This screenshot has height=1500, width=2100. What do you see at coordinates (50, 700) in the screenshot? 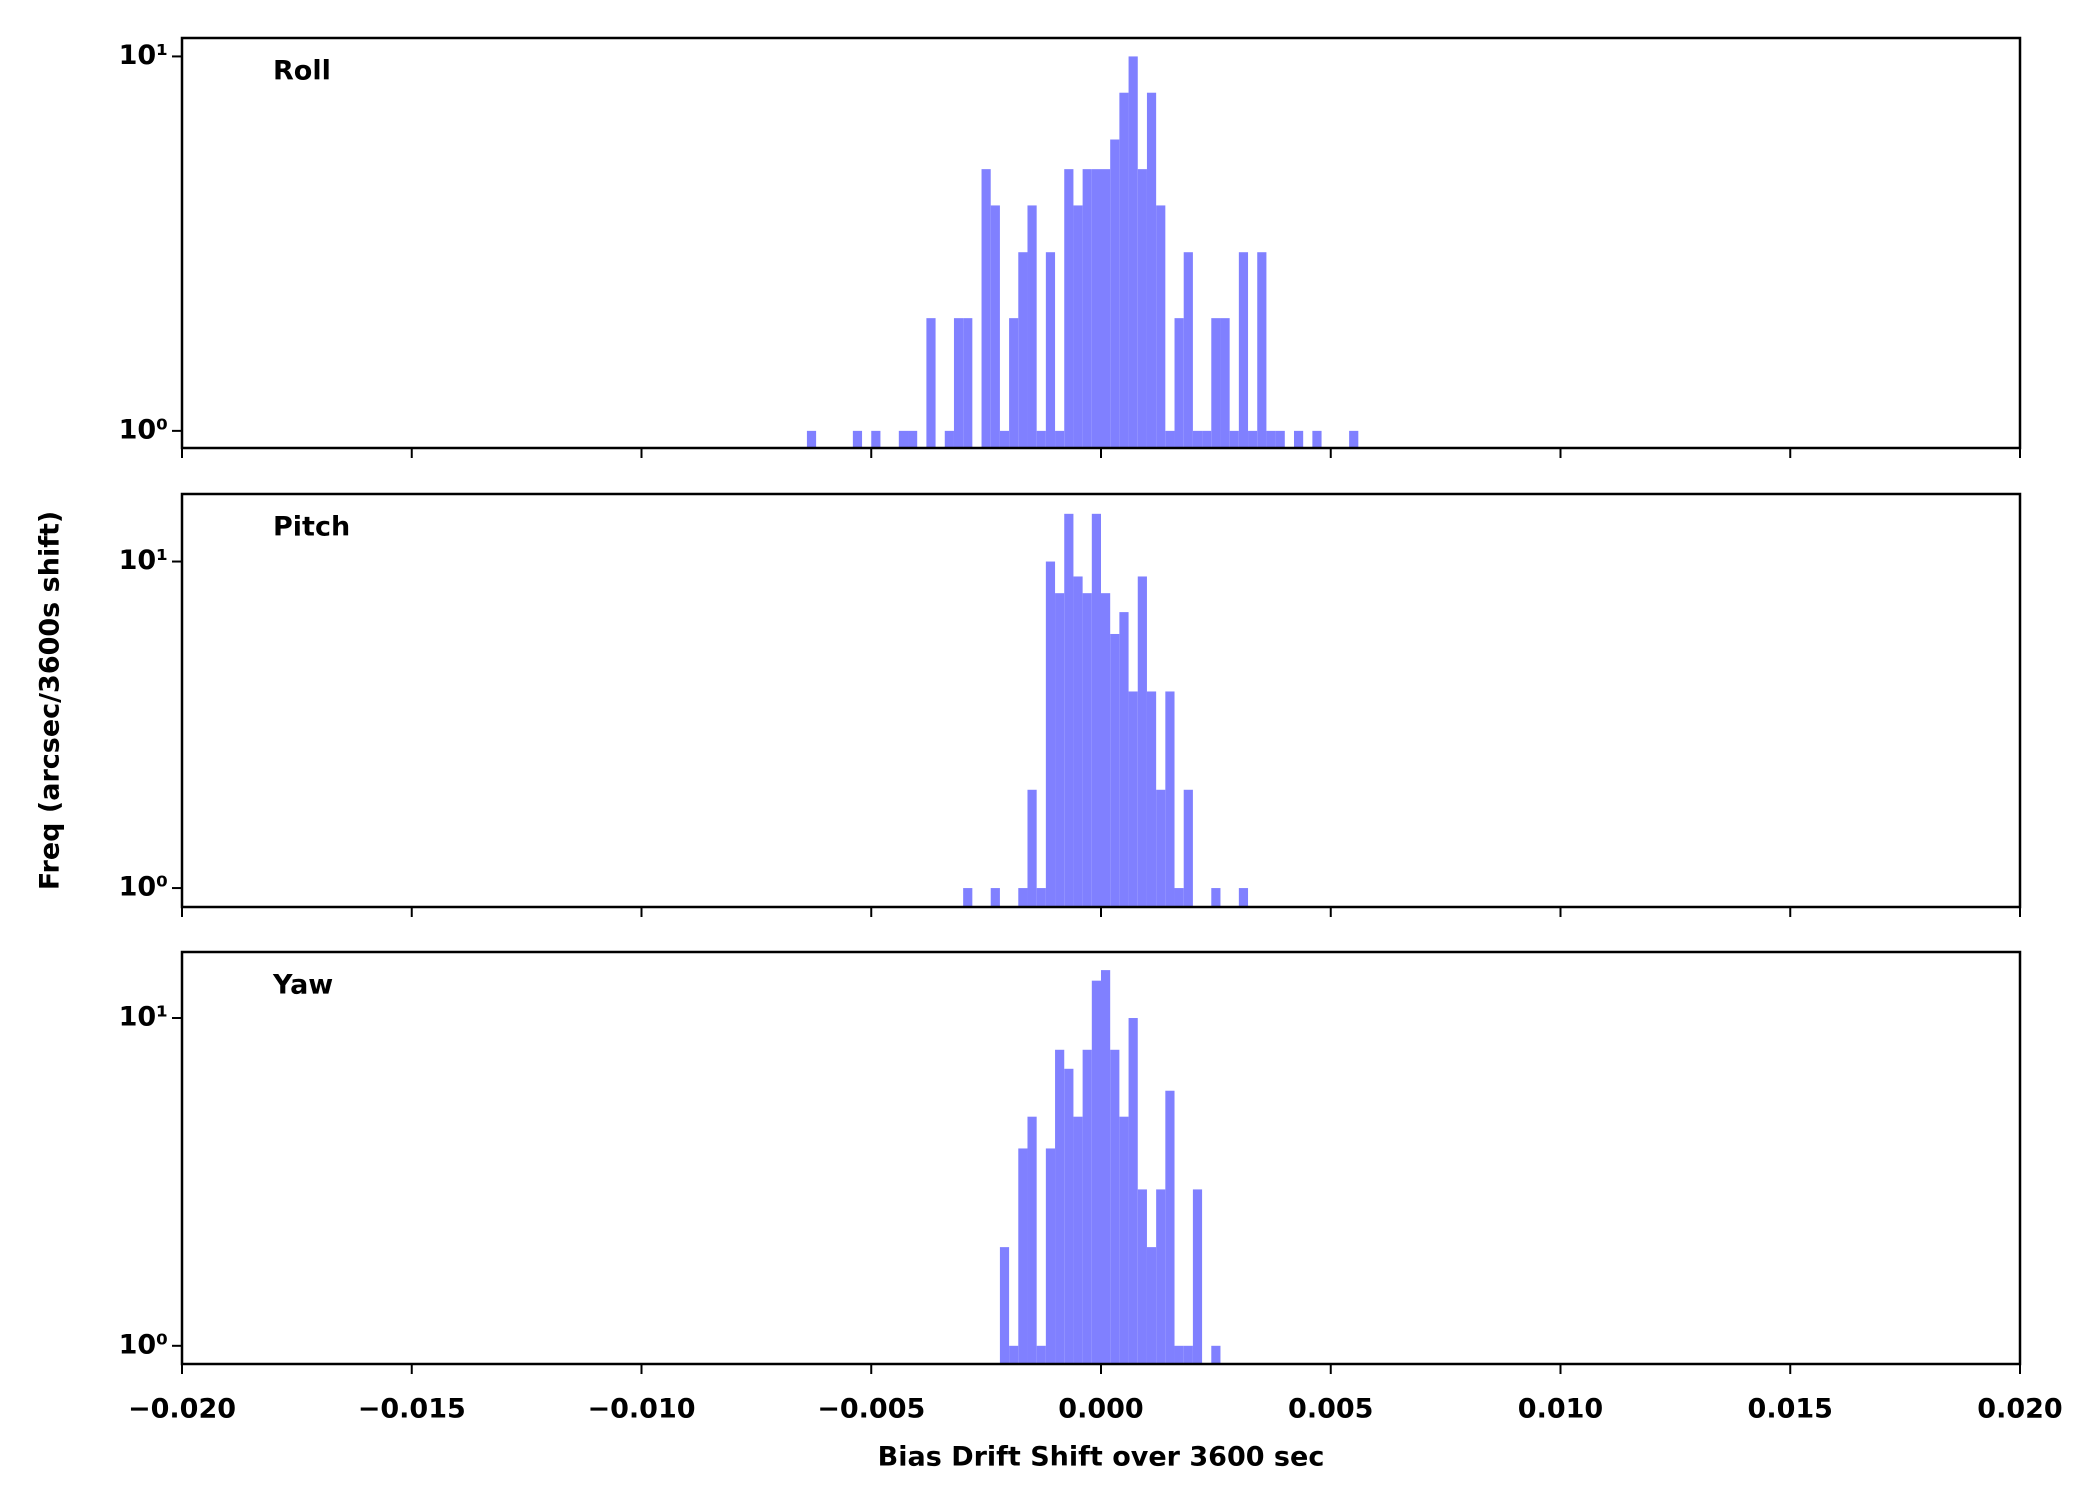
I see `y-axis-label: Freq (arcsec/3600s shift)` at bounding box center [50, 700].